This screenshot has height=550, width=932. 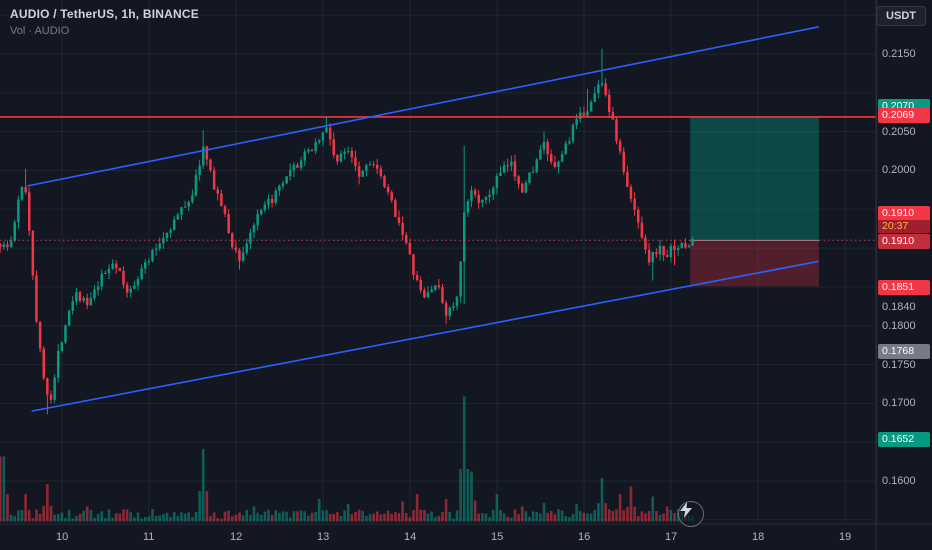 What do you see at coordinates (899, 54) in the screenshot?
I see `price-tick-label: 0.2150` at bounding box center [899, 54].